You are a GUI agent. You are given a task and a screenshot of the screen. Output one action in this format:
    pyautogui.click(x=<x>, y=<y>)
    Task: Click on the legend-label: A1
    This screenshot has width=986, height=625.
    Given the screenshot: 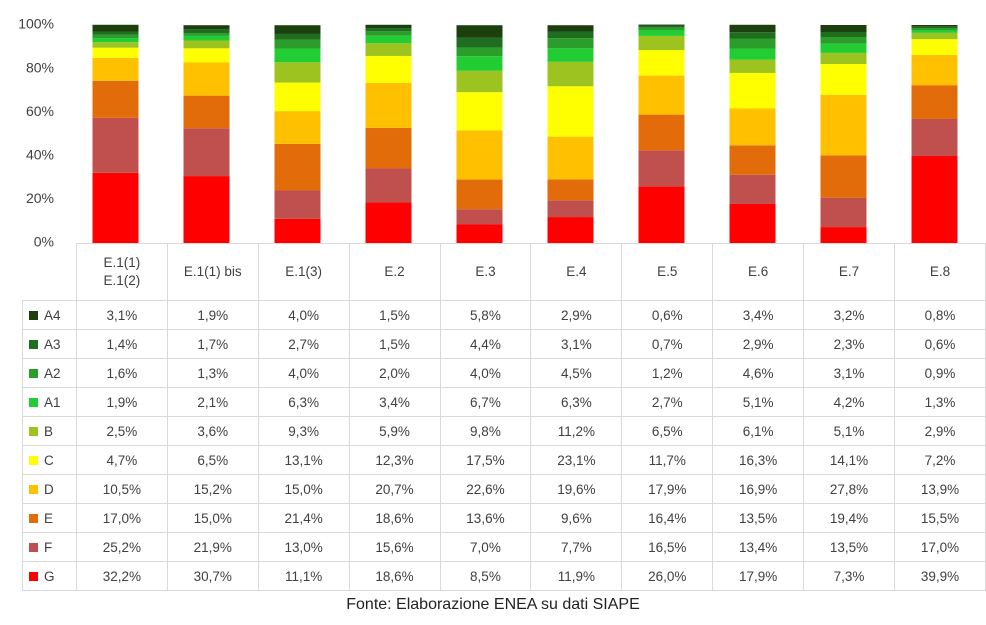 What is the action you would take?
    pyautogui.click(x=52, y=402)
    